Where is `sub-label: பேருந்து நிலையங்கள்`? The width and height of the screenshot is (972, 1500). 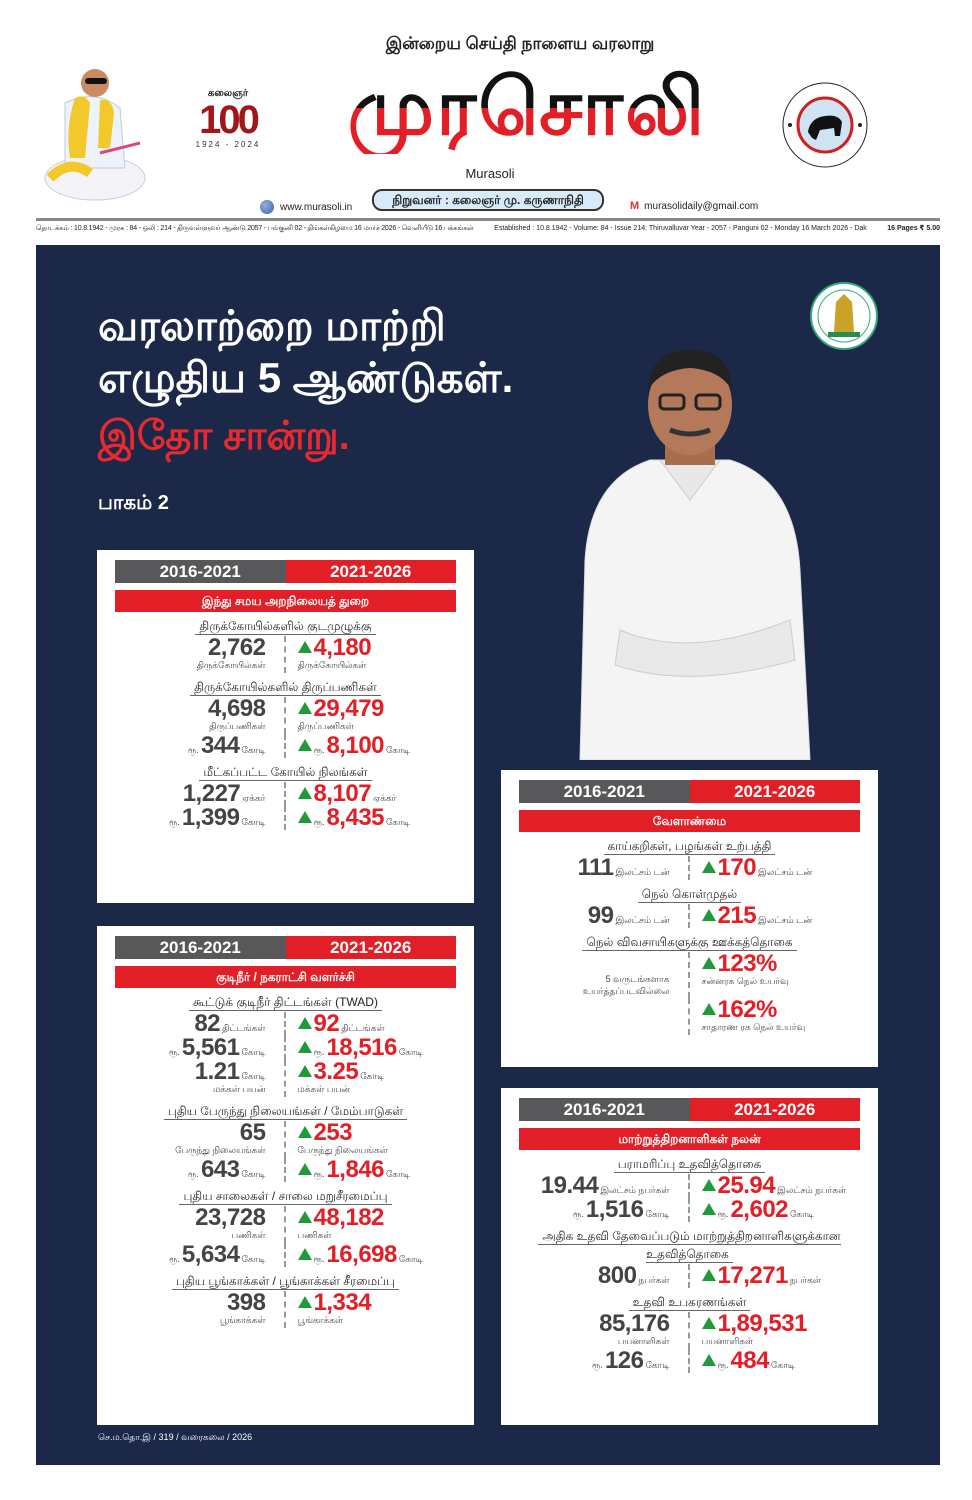
sub-label: பேருந்து நிலையங்கள் is located at coordinates (220, 1150).